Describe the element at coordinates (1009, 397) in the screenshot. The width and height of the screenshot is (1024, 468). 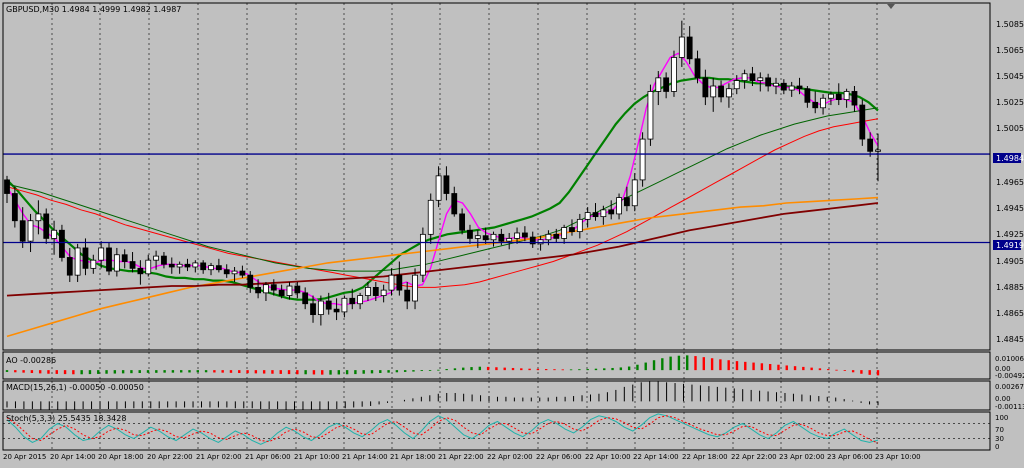
I see `macd-axis: 0.00267 0.00 -0.00113` at that location.